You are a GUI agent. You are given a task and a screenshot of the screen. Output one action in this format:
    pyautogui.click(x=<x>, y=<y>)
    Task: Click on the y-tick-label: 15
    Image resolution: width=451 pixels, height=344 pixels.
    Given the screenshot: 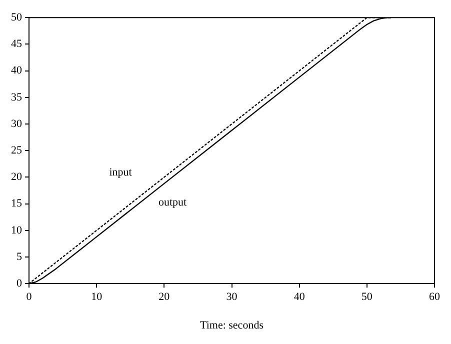 What is the action you would take?
    pyautogui.click(x=16, y=204)
    